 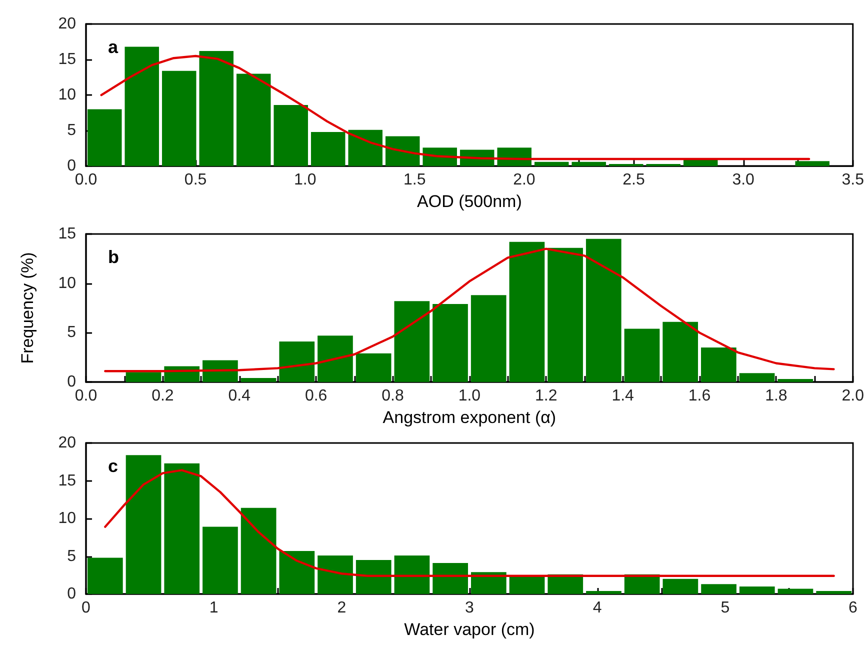 What do you see at coordinates (393, 396) in the screenshot?
I see `x-tick-label: 0.8` at bounding box center [393, 396].